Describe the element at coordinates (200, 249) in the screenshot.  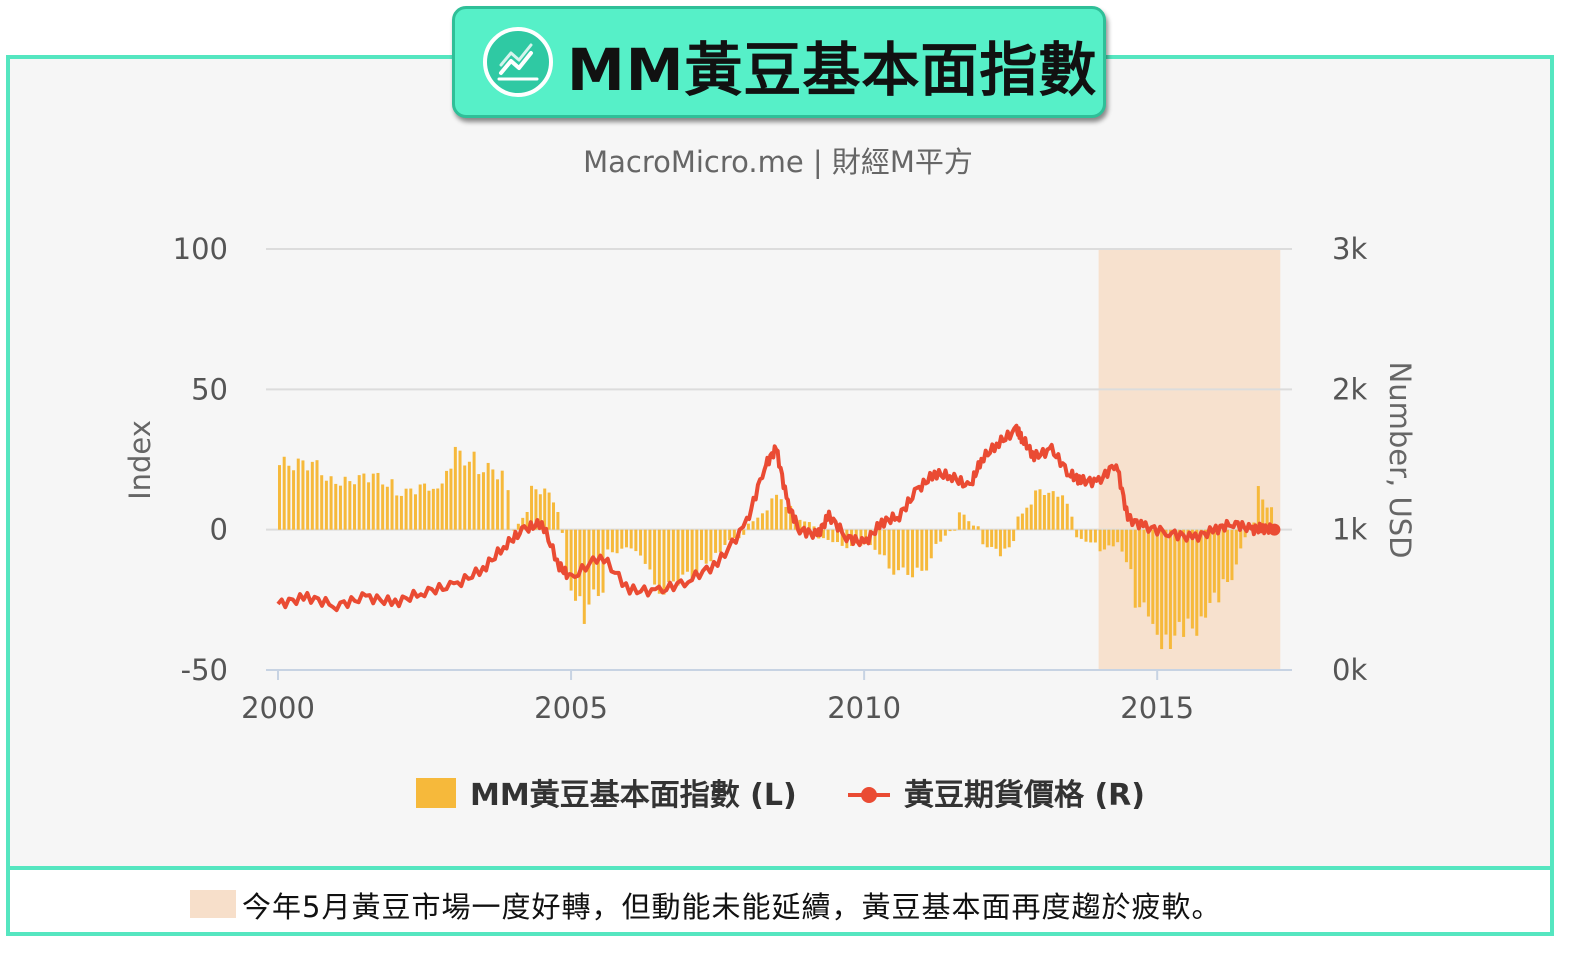
I see `y-left-tick-label: 100` at that location.